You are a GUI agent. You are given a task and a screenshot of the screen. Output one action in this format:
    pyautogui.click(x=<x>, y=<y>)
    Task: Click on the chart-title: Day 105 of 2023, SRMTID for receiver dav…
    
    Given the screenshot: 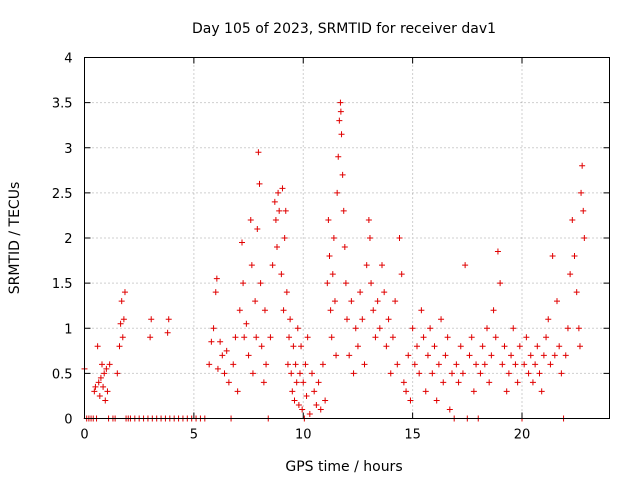 What is the action you would take?
    pyautogui.click(x=344, y=29)
    